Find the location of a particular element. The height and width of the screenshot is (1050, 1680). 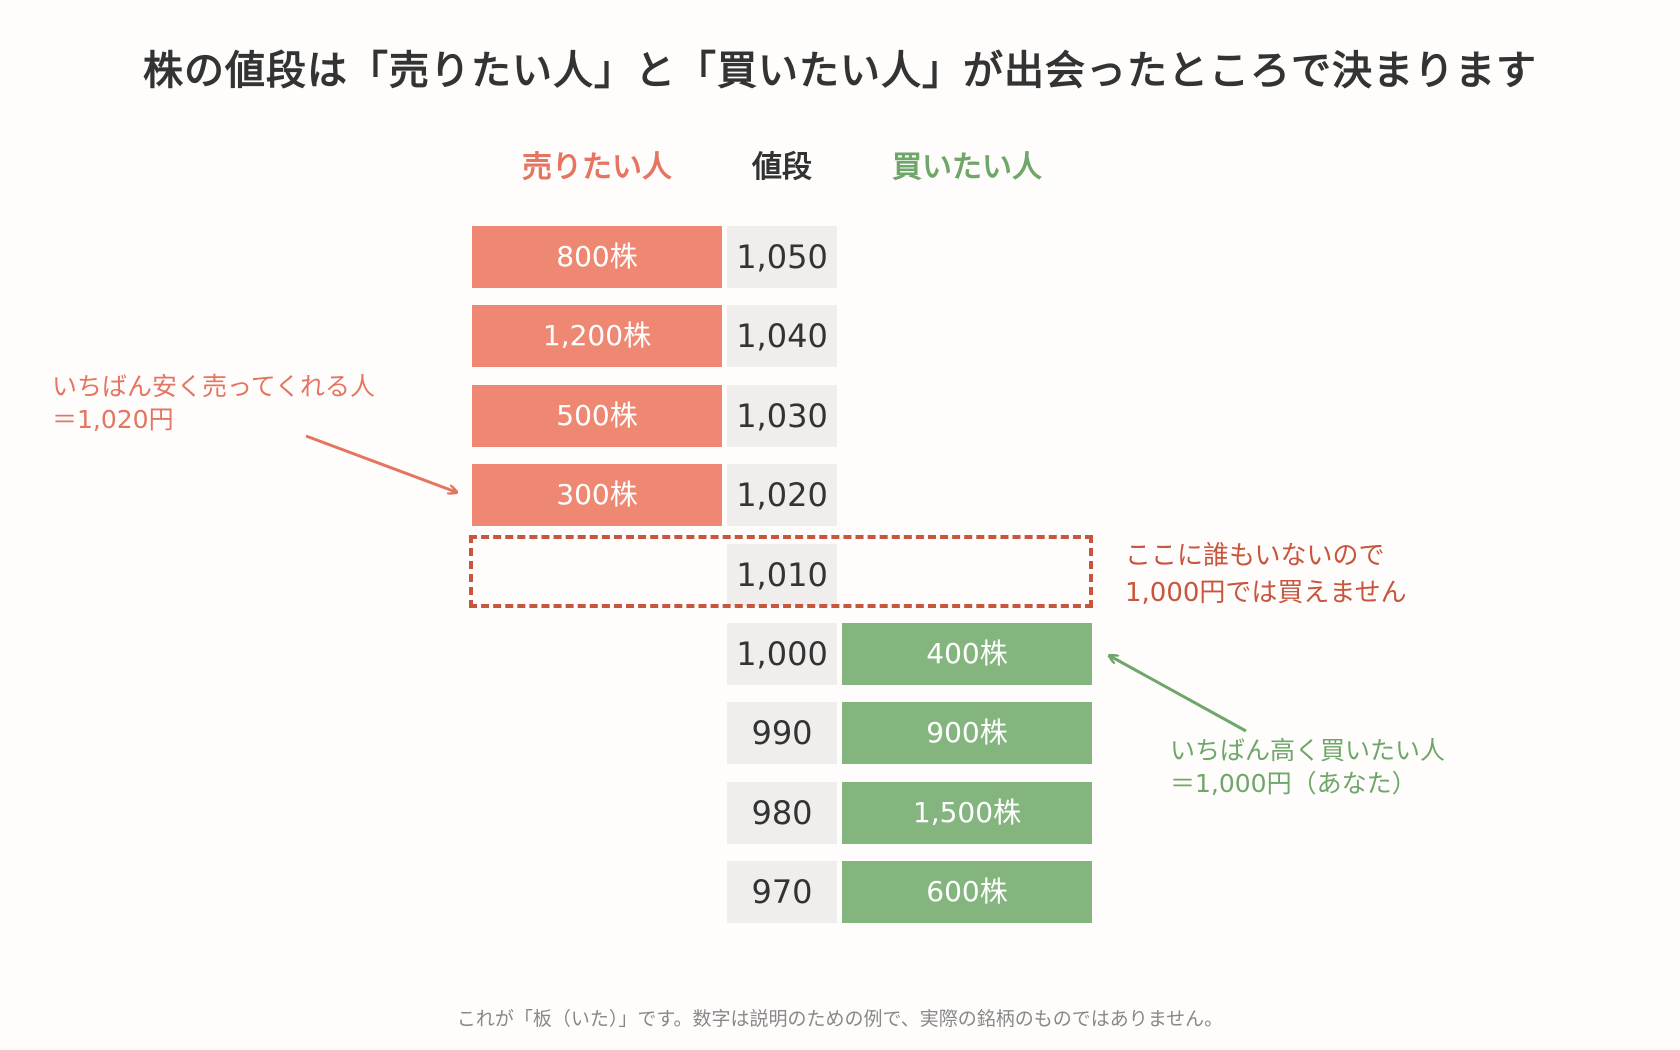

column-header-sellers: 売りたい人 is located at coordinates (597, 167).